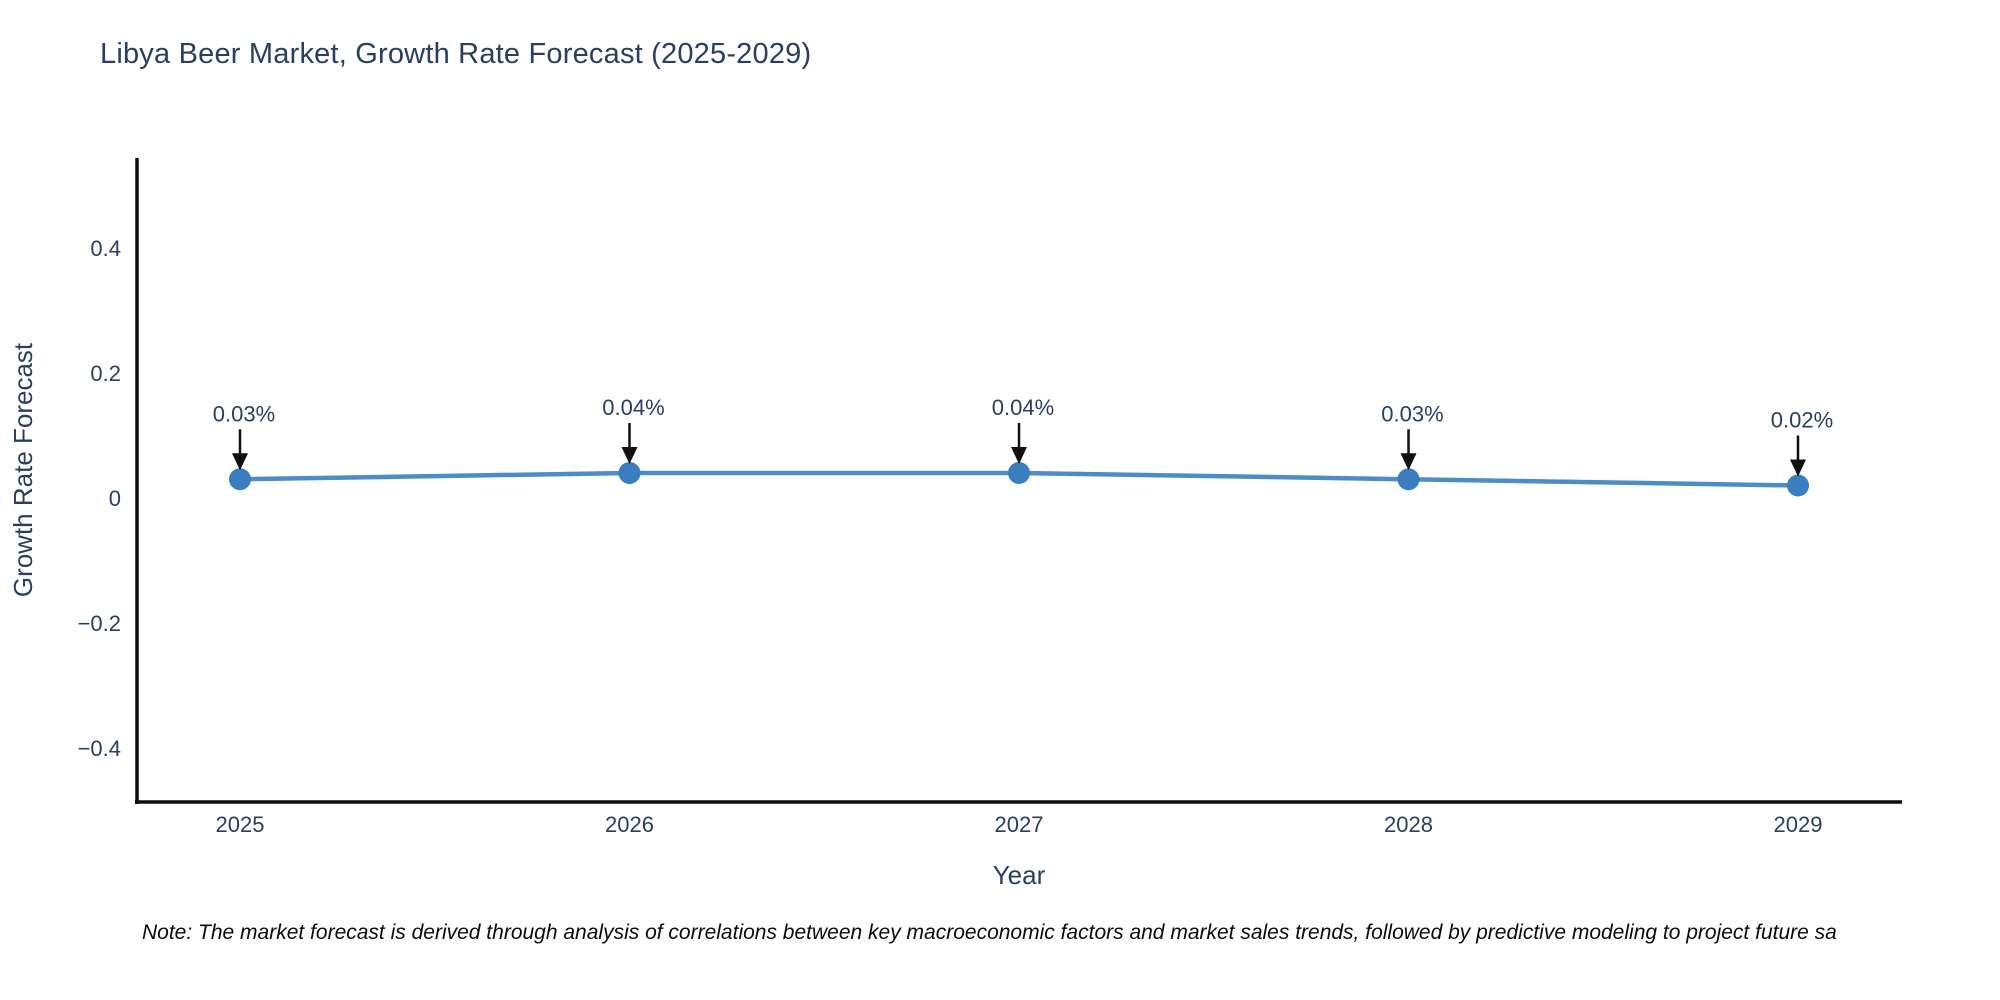 This screenshot has width=2000, height=1000. I want to click on y-tick-label: 0, so click(115, 498).